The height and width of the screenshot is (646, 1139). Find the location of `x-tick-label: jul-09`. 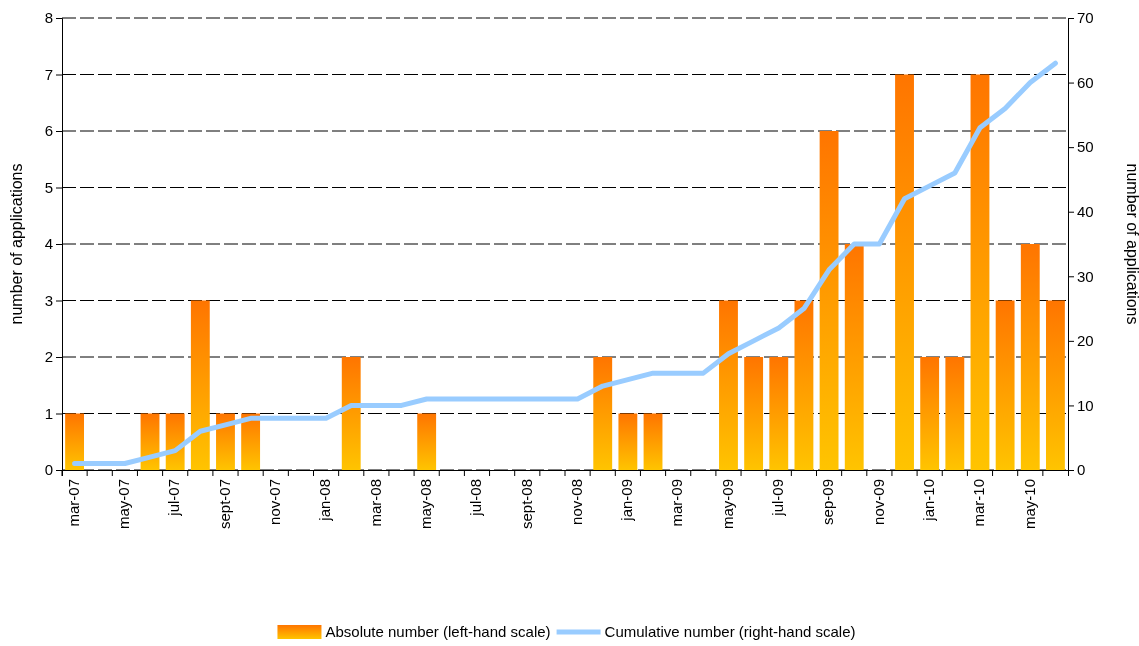

x-tick-label: jul-09 is located at coordinates (778, 498).